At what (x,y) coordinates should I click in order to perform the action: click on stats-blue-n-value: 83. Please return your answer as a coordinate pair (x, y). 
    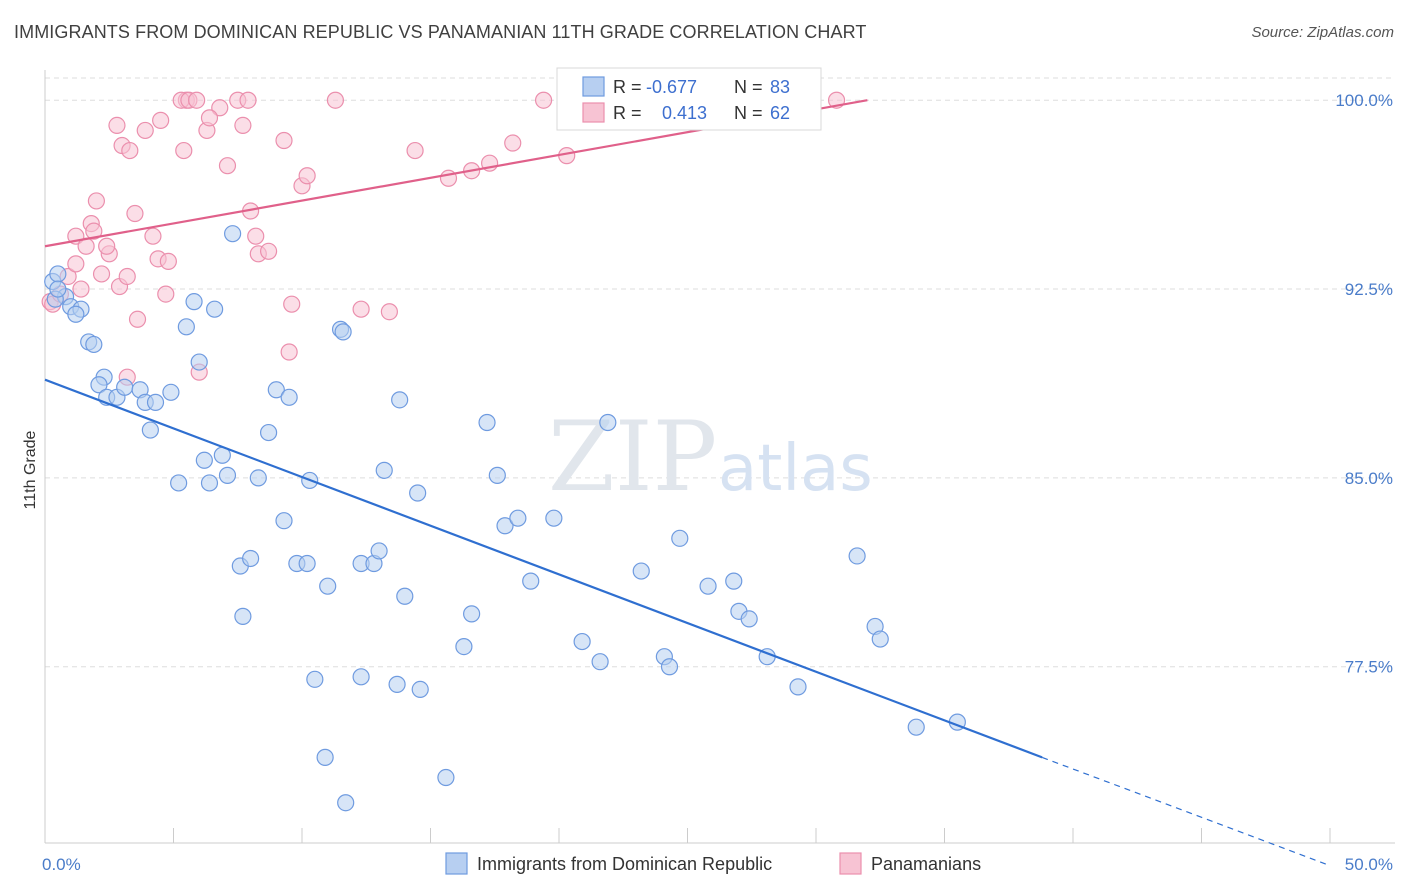
    Looking at the image, I should click on (780, 87).